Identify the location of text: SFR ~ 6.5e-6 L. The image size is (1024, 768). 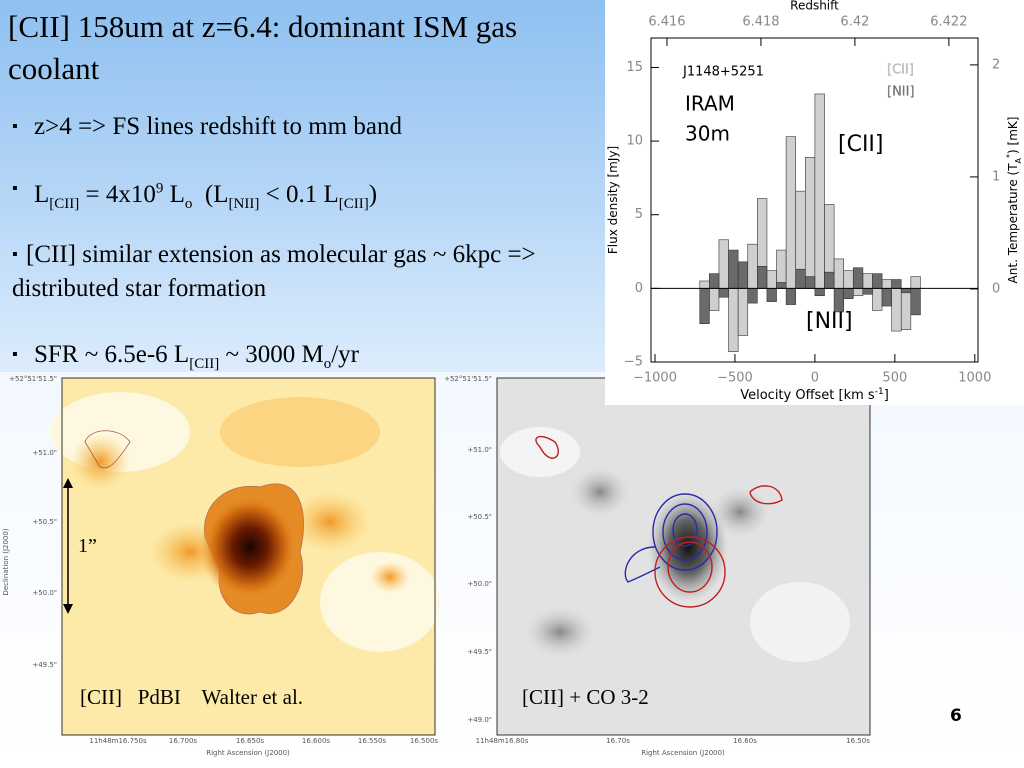
(112, 354).